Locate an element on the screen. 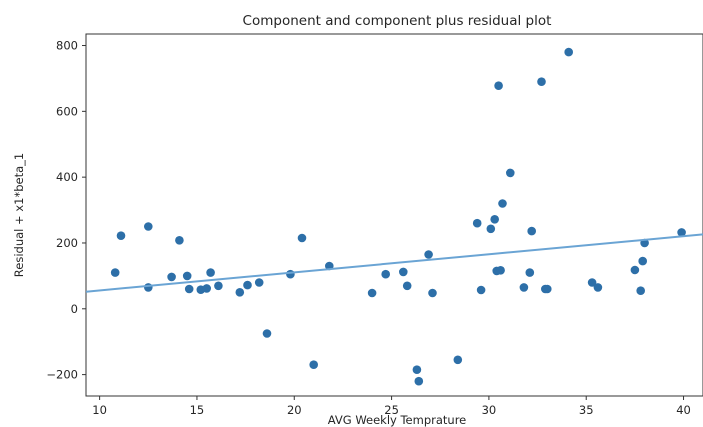 The width and height of the screenshot is (703, 427). x-axis-ticks: 10 15 20 25 30 35 40 is located at coordinates (391, 406).